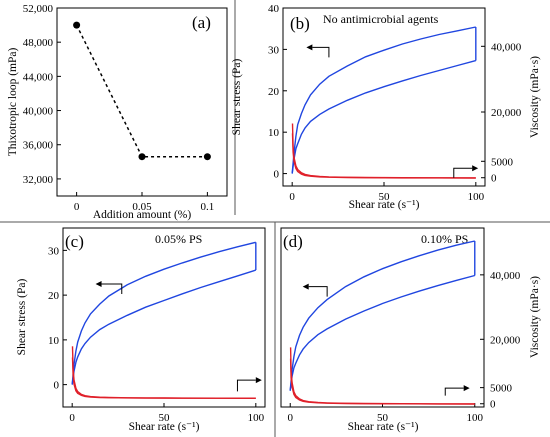 Image resolution: width=550 pixels, height=437 pixels. I want to click on y-tick-label: 44,000, so click(38, 77).